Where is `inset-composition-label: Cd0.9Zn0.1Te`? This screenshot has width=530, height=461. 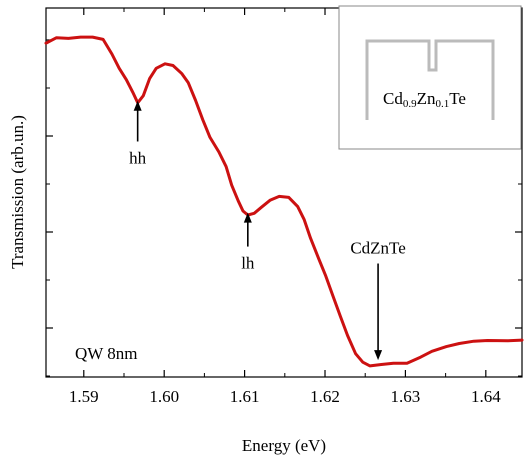 inset-composition-label: Cd0.9Zn0.1Te is located at coordinates (424, 99).